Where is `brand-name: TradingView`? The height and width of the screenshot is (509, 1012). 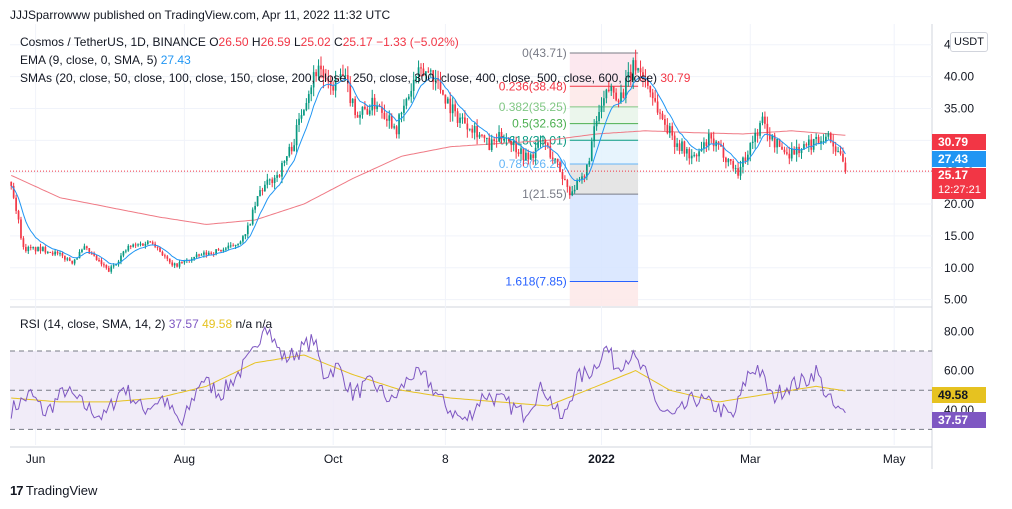 brand-name: TradingView is located at coordinates (61, 490).